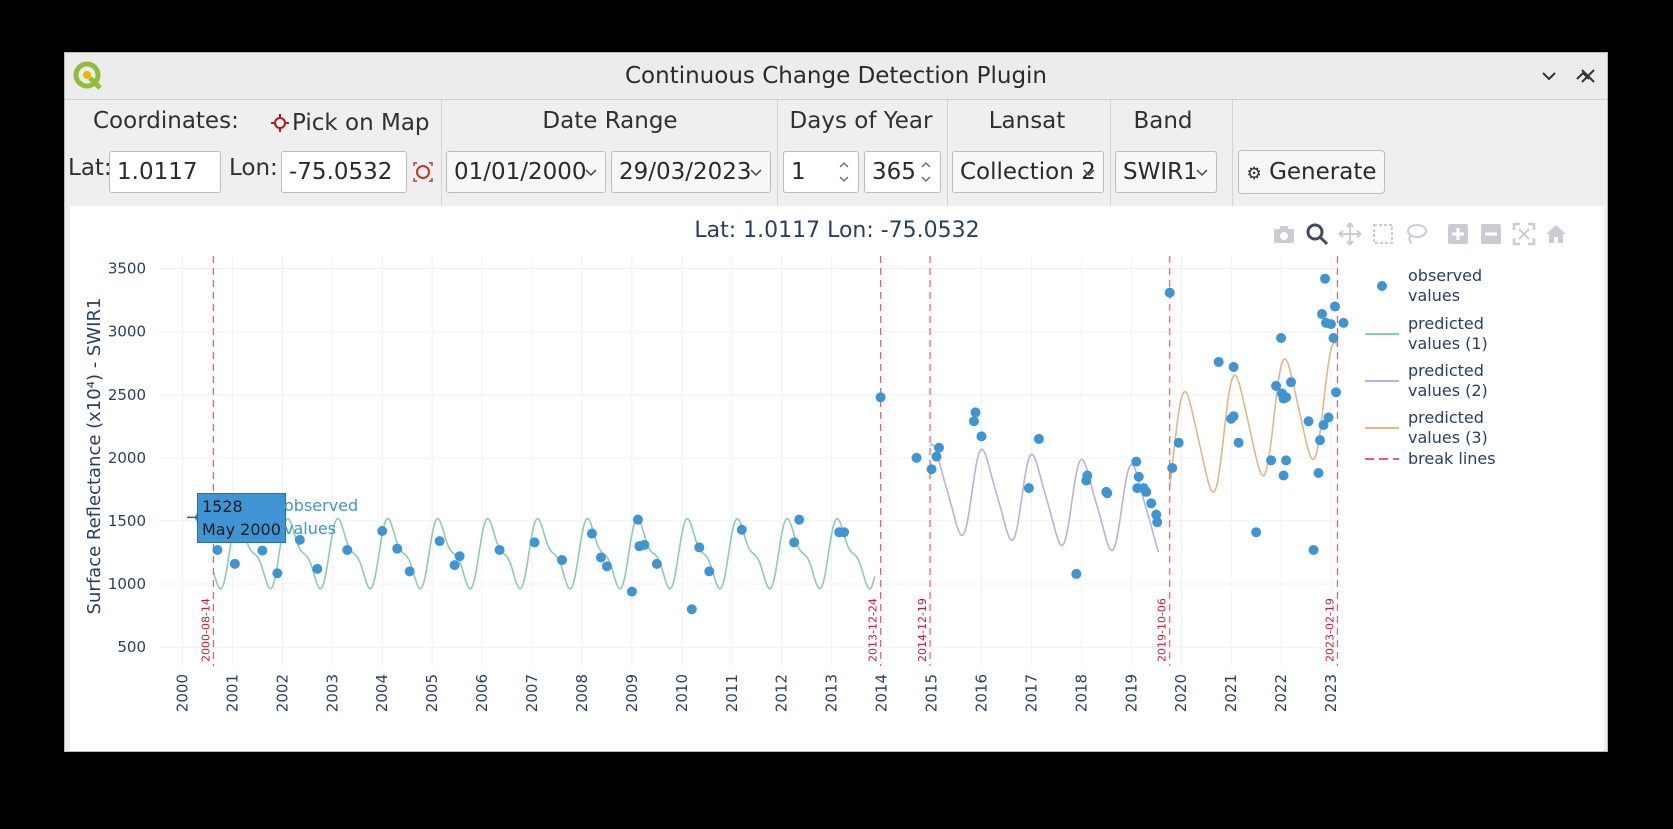  What do you see at coordinates (902, 172) in the screenshot?
I see `doy-end-spinbox: 365` at bounding box center [902, 172].